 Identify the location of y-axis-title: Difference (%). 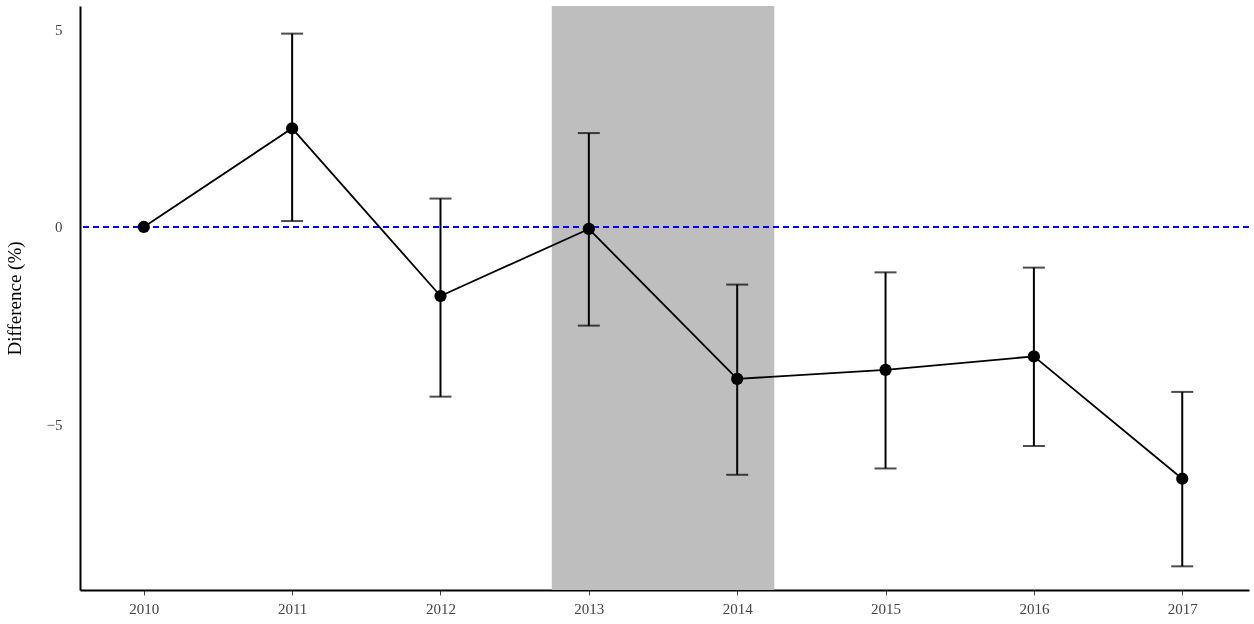
(14, 298).